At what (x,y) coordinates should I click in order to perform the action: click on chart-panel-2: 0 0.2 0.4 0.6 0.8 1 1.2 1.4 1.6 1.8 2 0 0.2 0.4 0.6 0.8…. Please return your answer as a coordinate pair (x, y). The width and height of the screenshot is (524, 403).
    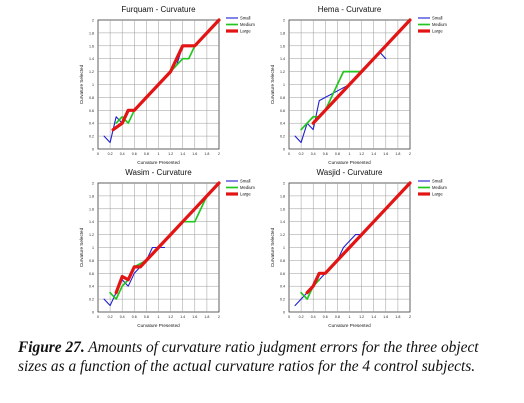
    Looking at the image, I should click on (358, 85).